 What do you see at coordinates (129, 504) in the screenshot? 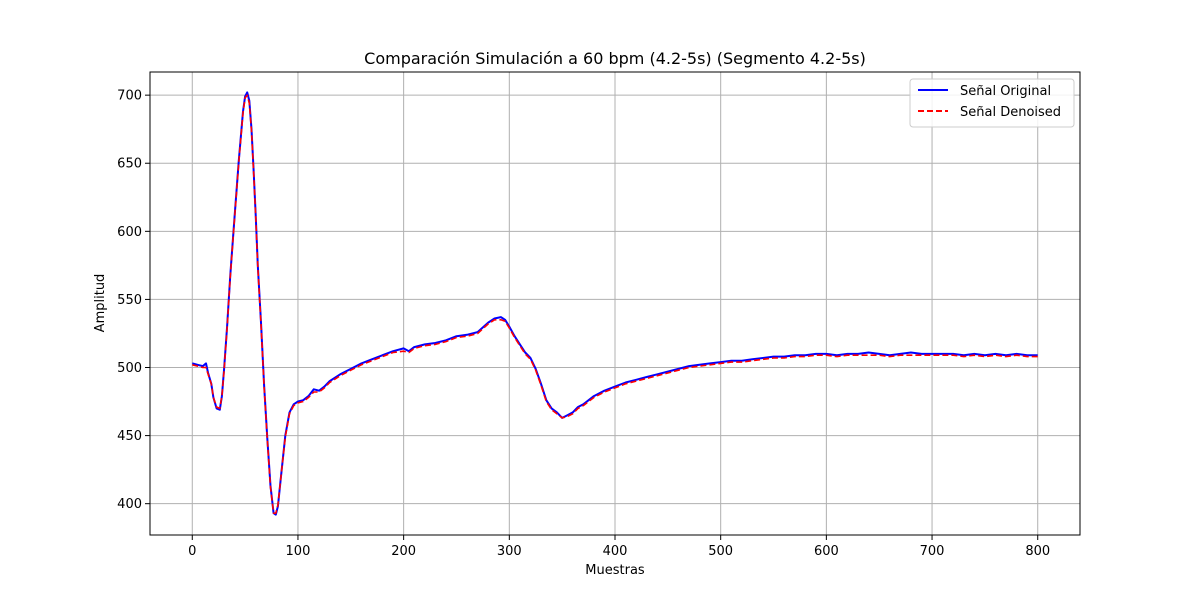
I see `y-tick-label: 400` at bounding box center [129, 504].